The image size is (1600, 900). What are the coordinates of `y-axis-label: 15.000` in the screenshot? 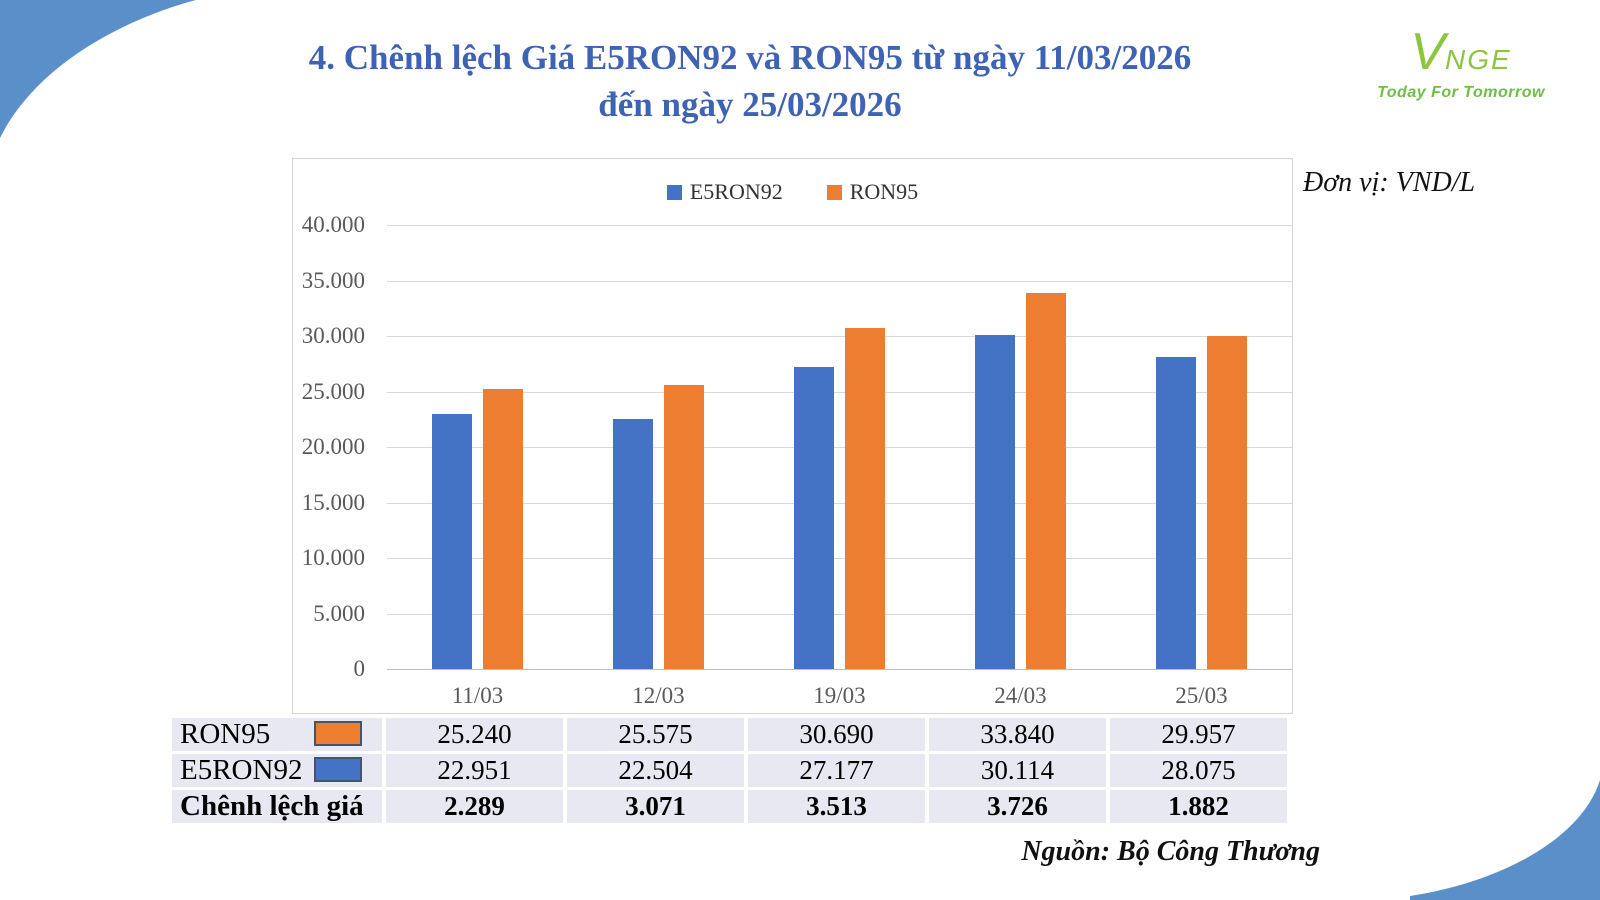 It's located at (333, 502).